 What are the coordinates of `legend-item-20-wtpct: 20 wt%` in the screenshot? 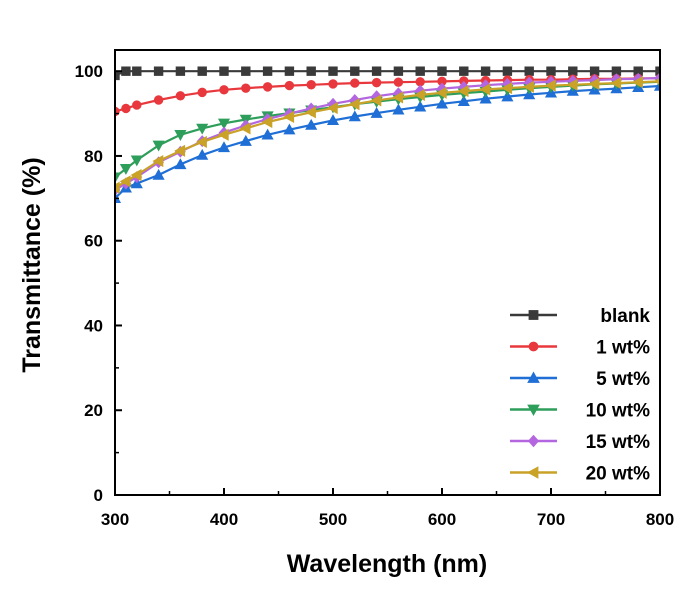 It's located at (580, 474).